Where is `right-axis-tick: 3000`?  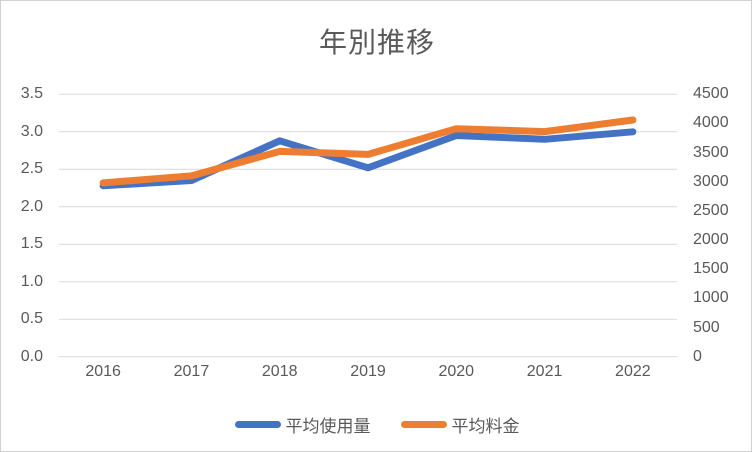 right-axis-tick: 3000 is located at coordinates (711, 181).